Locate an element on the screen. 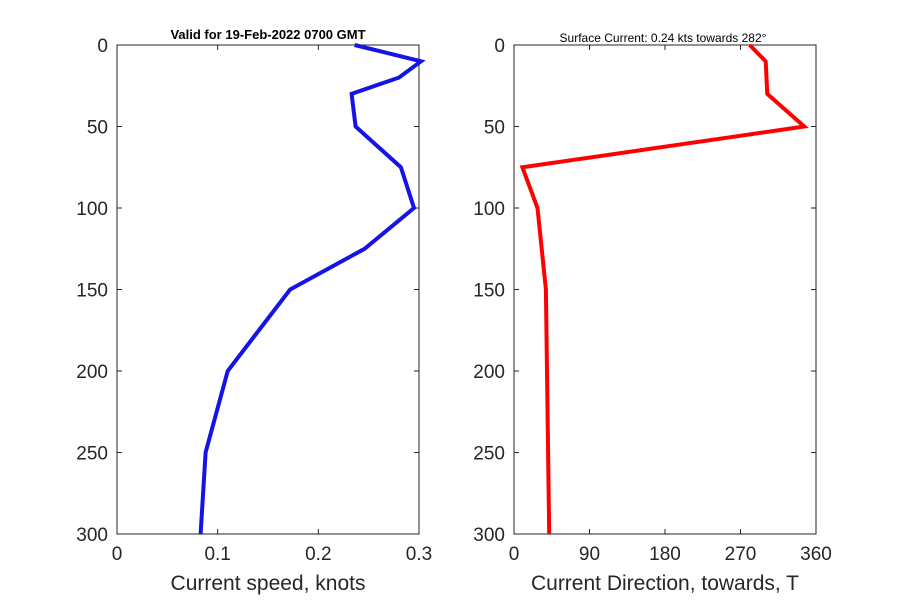 The image size is (900, 600). direction-x-axis-label: Current Direction, towards, T is located at coordinates (665, 583).